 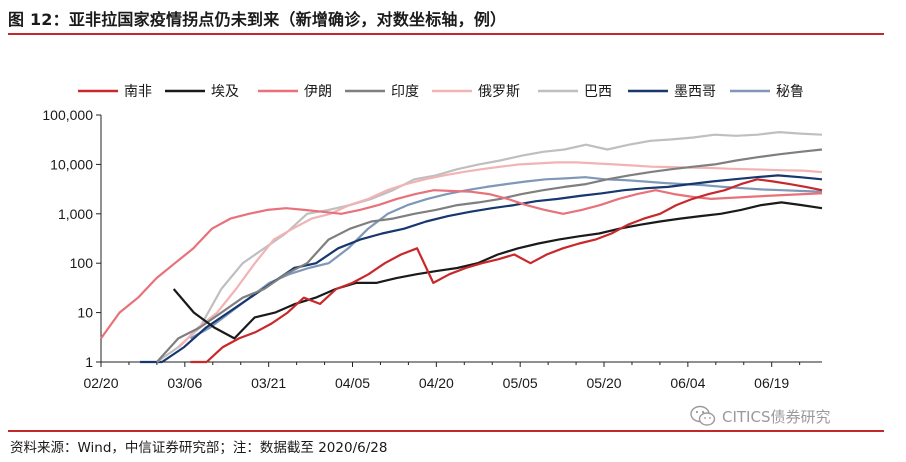 What do you see at coordinates (138, 92) in the screenshot?
I see `legend-label: 南非` at bounding box center [138, 92].